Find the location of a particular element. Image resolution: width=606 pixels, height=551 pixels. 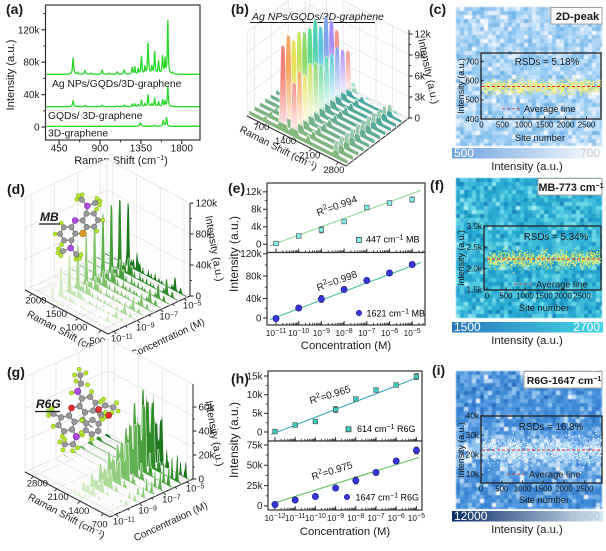

svg-text: R6G-1647 cm−1 is located at coordinates (564, 381).